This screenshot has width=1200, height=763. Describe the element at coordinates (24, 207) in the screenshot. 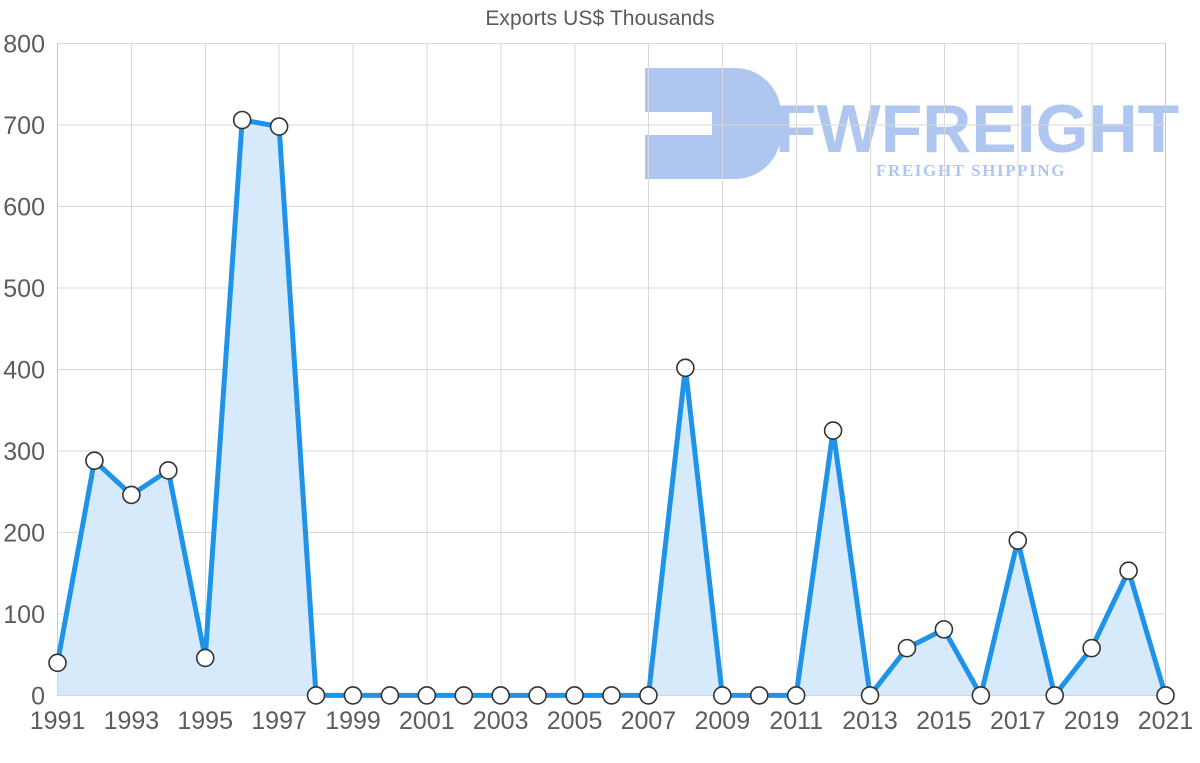

I see `y-tick-label: 600` at that location.